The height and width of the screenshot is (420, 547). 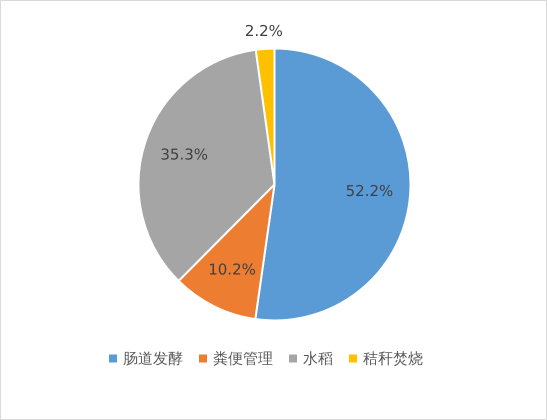 I want to click on data-label: 35.3%, so click(x=184, y=154).